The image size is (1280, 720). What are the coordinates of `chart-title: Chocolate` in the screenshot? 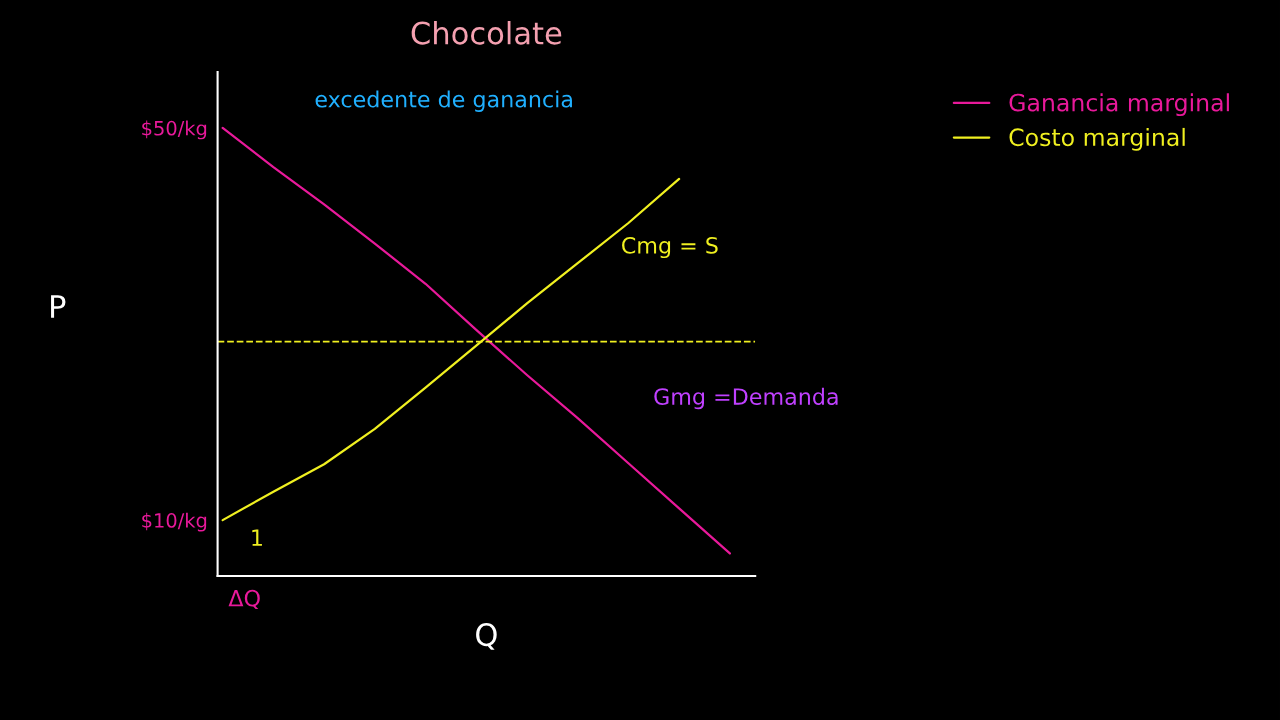 It's located at (486, 33).